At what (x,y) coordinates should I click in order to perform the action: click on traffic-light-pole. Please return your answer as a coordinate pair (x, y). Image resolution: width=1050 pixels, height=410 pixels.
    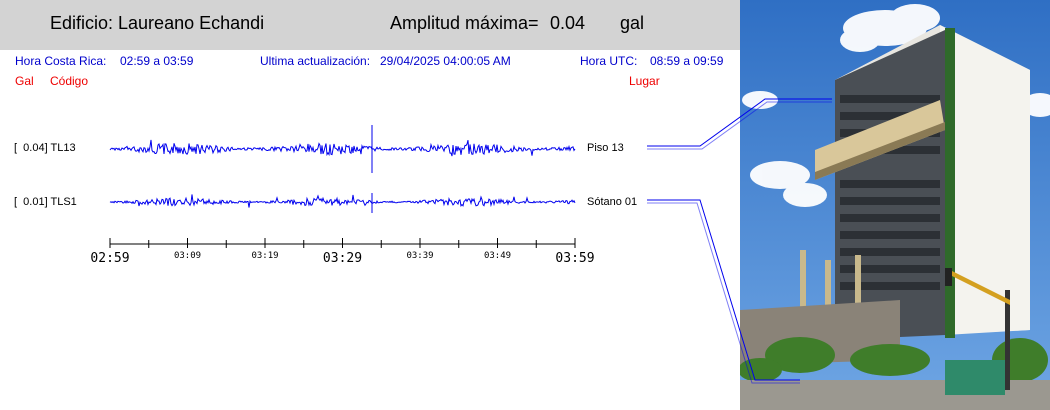
    Looking at the image, I should click on (1007, 340).